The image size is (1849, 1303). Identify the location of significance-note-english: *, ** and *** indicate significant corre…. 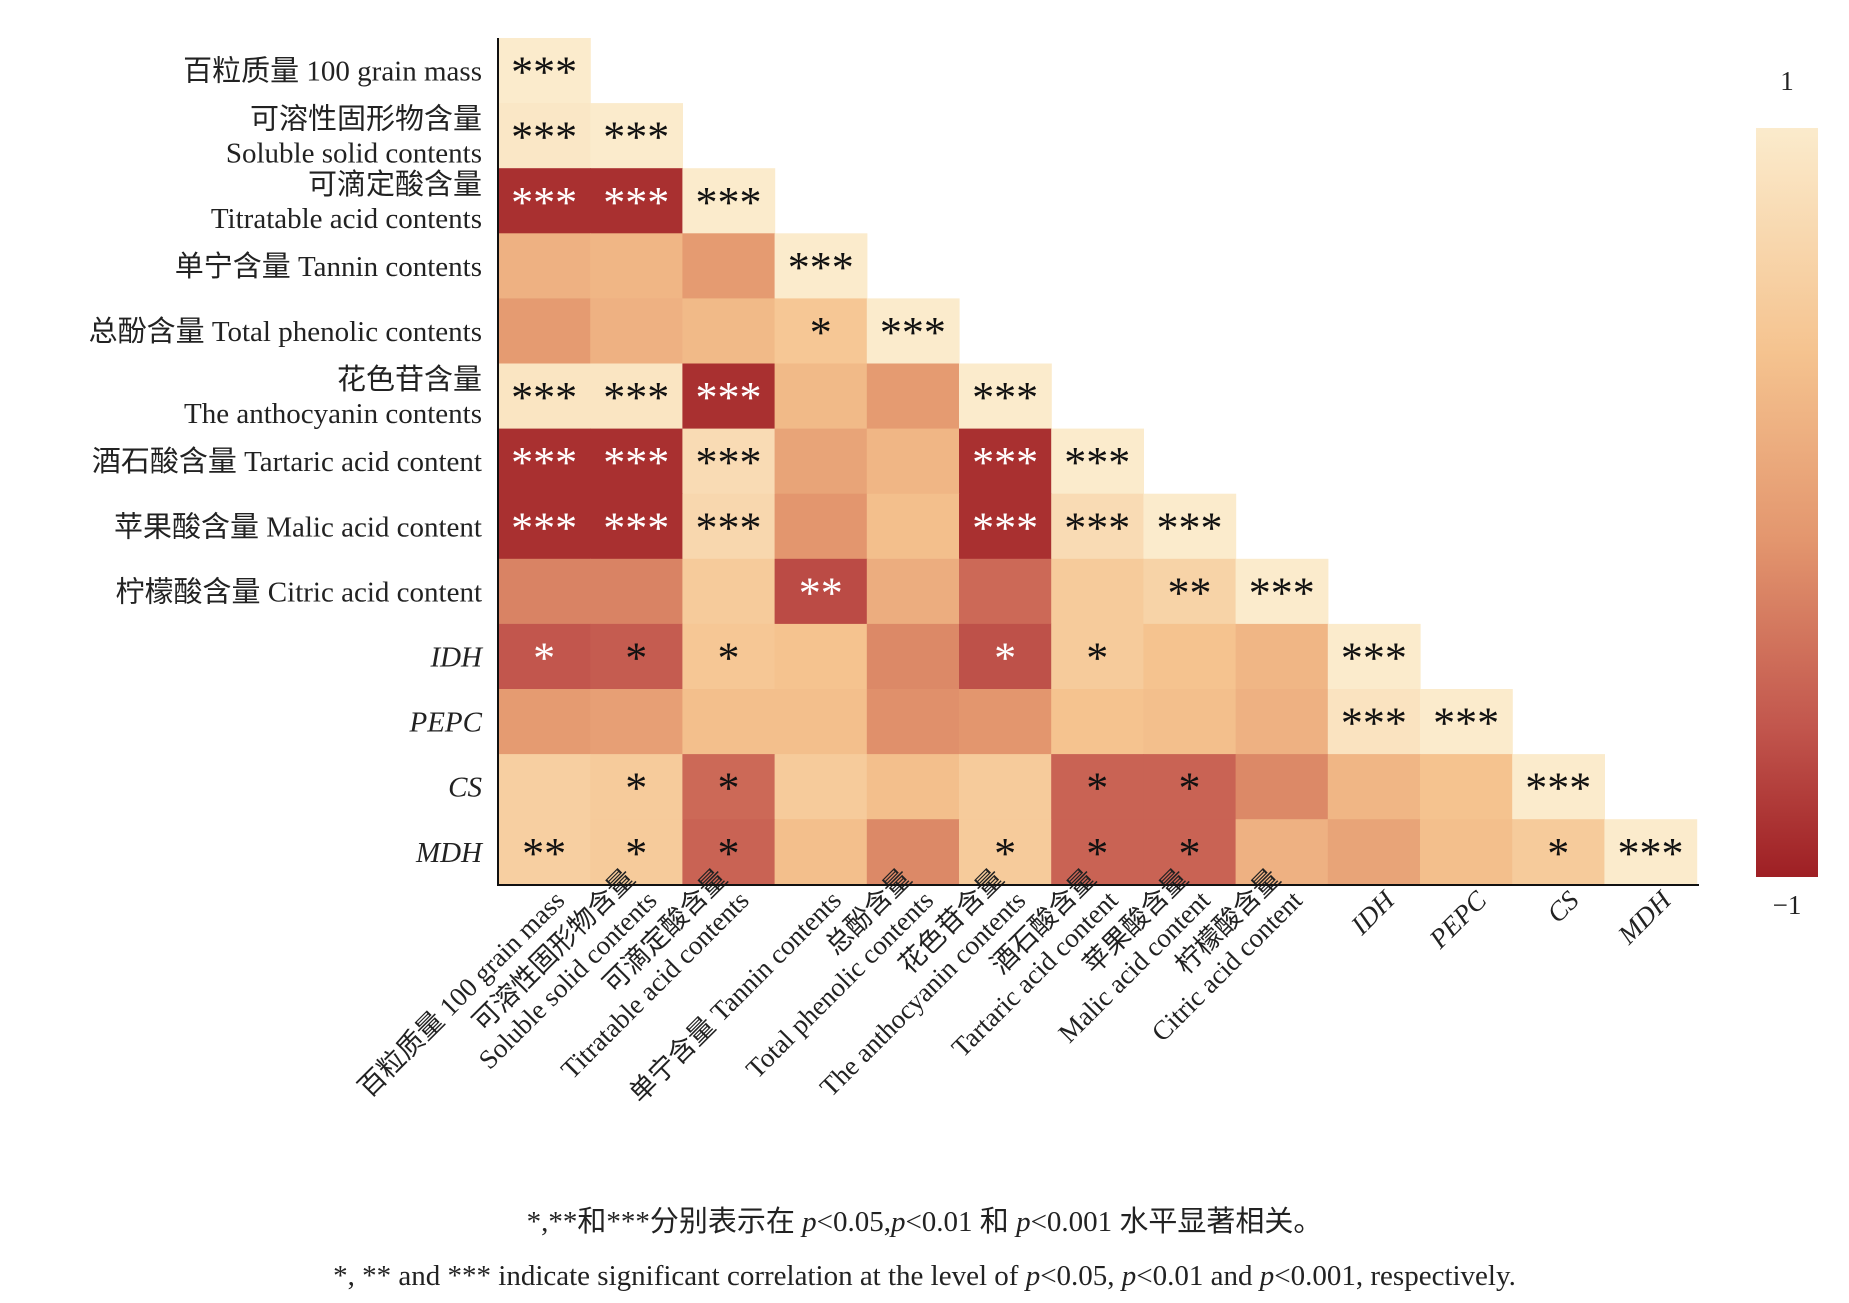
(924, 1276).